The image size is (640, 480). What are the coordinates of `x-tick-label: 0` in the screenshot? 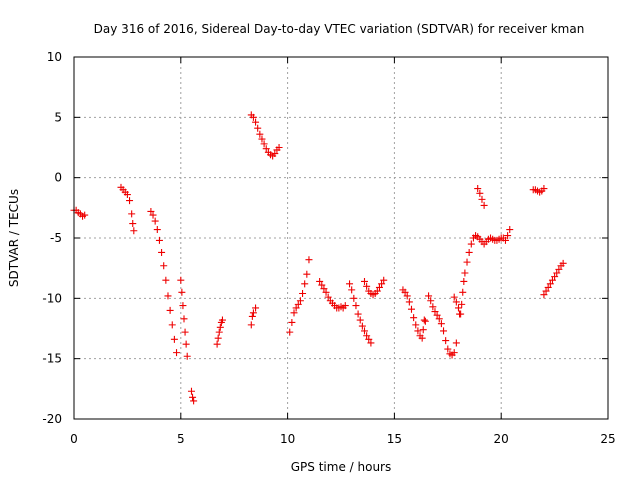 It's located at (74, 439).